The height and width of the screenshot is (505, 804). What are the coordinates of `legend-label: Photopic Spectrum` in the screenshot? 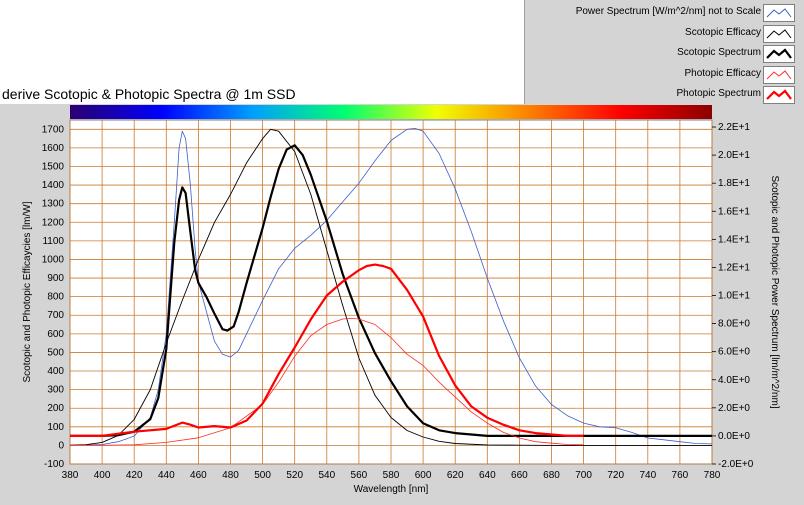 It's located at (719, 93).